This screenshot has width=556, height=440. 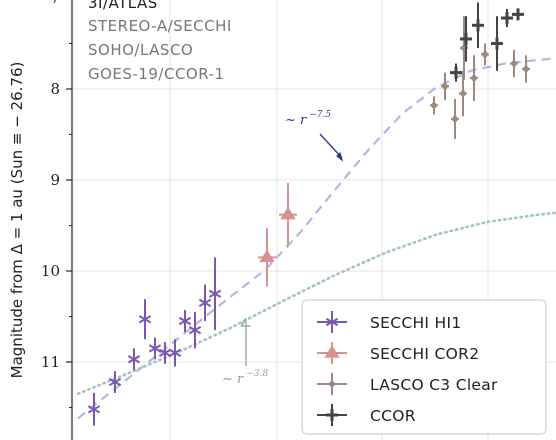 What do you see at coordinates (434, 385) in the screenshot?
I see `legend-label: LASCO C3 Clear` at bounding box center [434, 385].